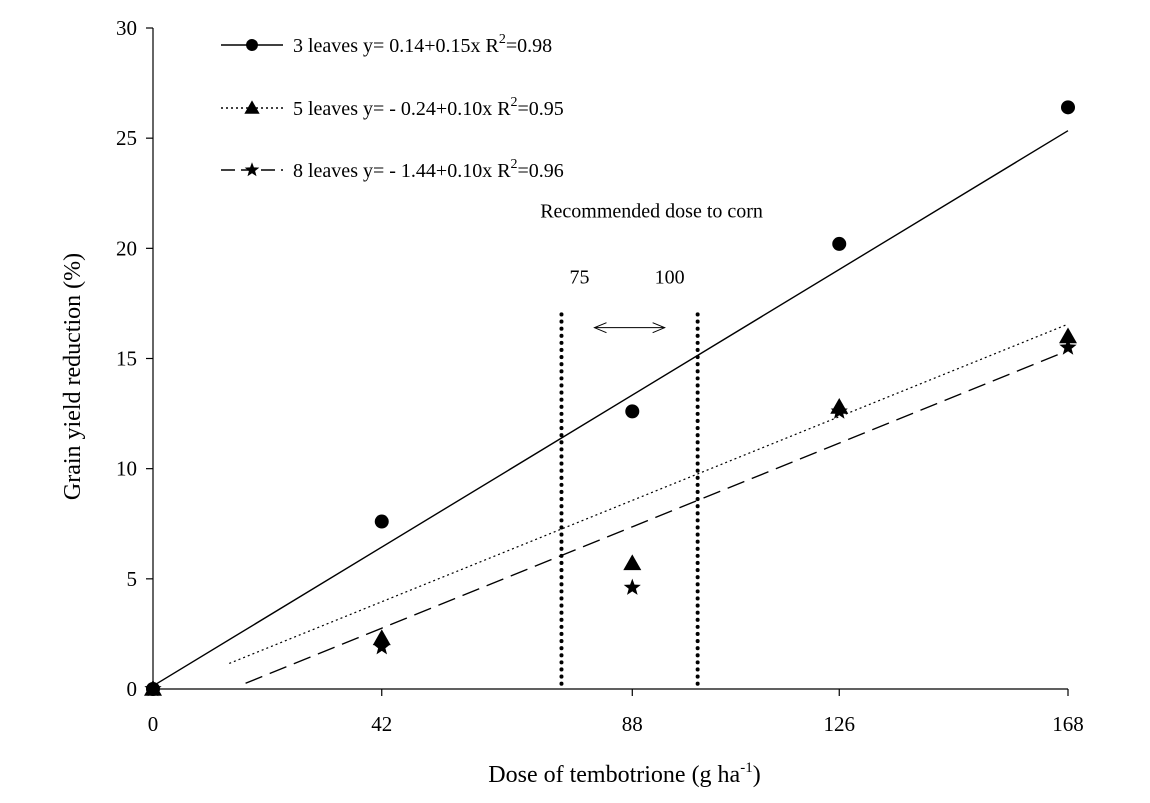  What do you see at coordinates (629, 500) in the screenshot?
I see `recommended-dose-lines-layer` at bounding box center [629, 500].